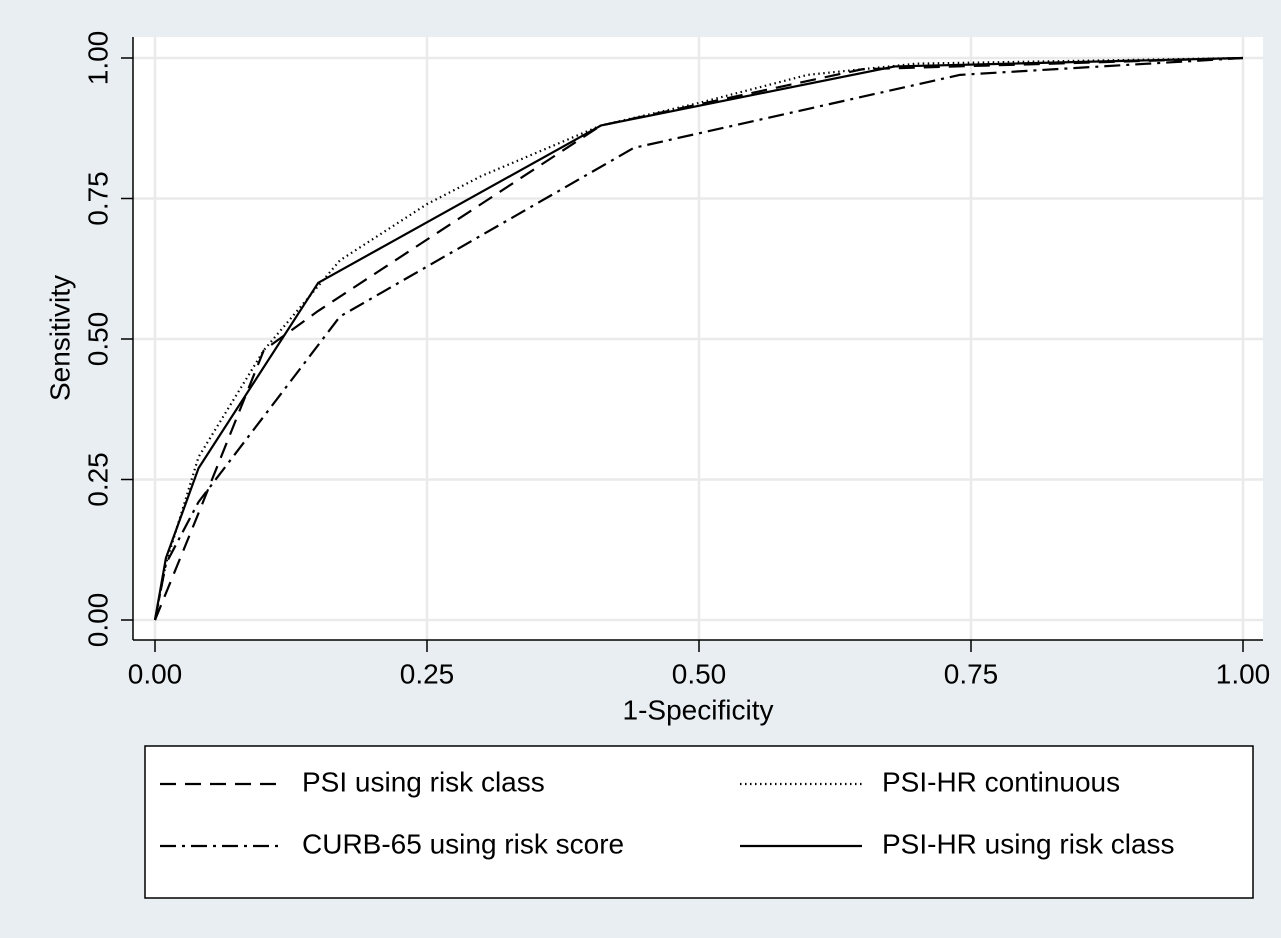  I want to click on x-tick-label: 0.75, so click(971, 673).